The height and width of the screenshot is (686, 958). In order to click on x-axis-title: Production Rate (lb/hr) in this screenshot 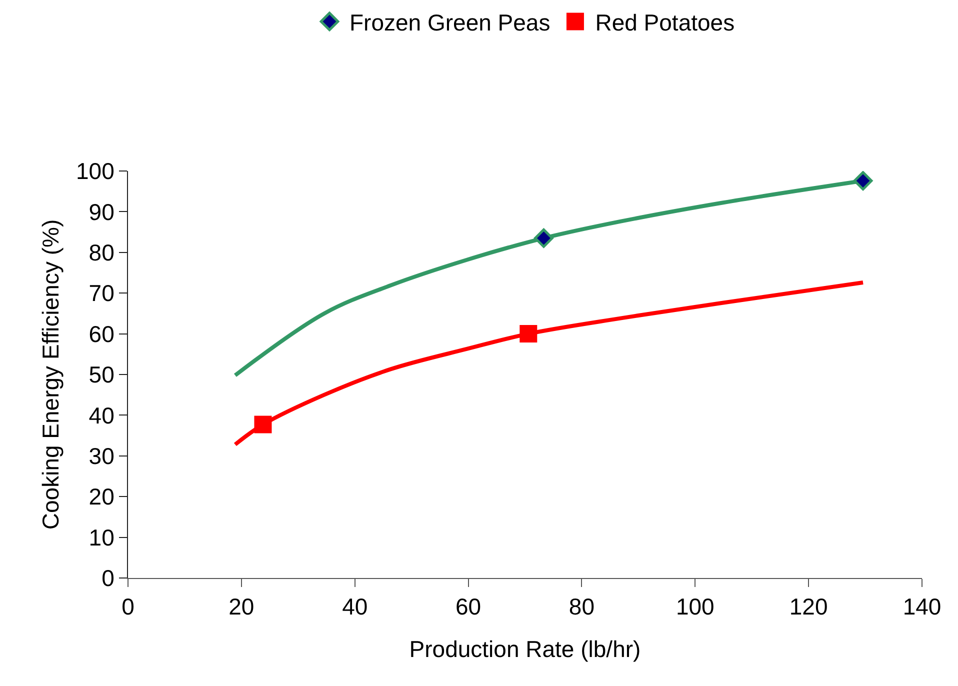, I will do `click(525, 649)`.